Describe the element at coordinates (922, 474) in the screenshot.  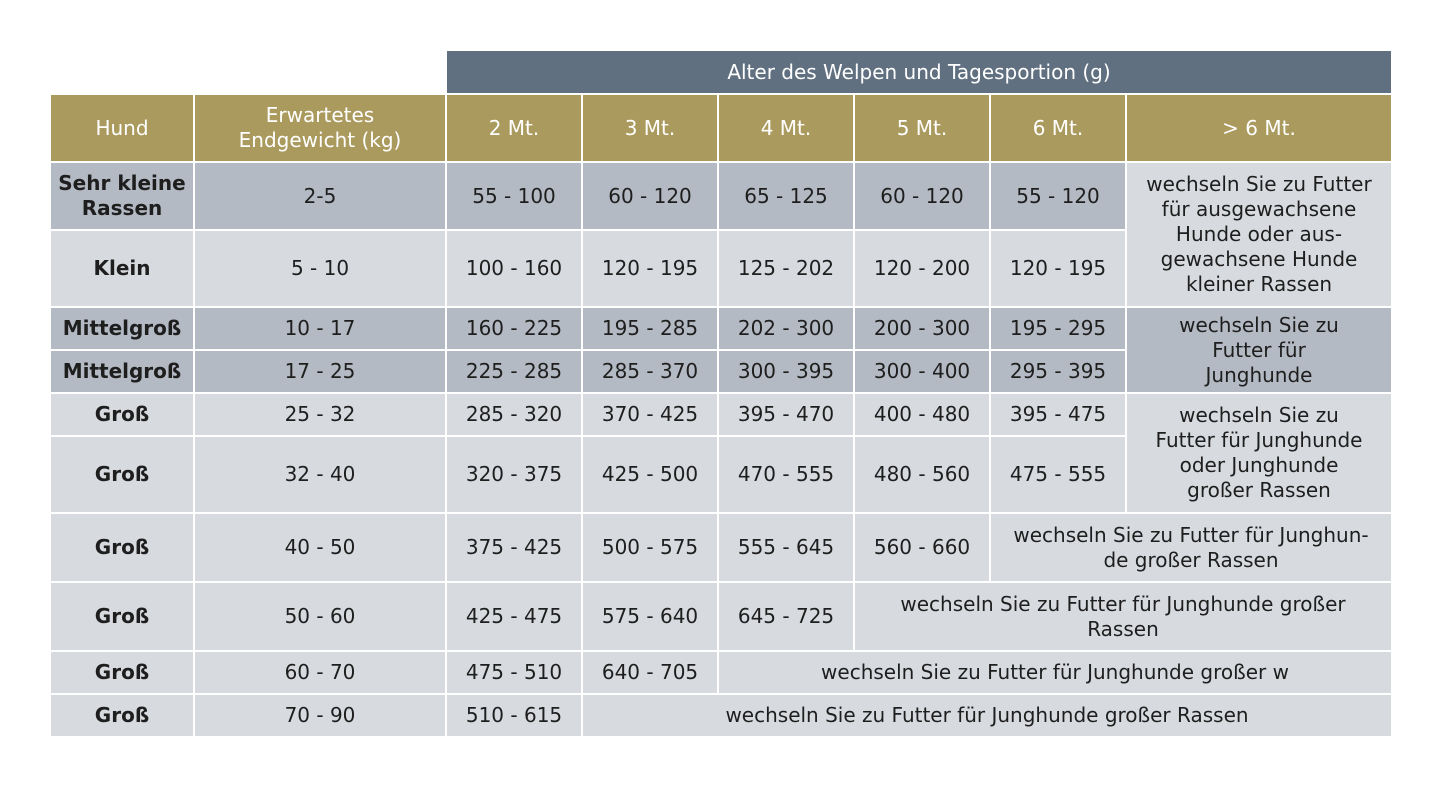
I see `value-cell: 480 - 560` at that location.